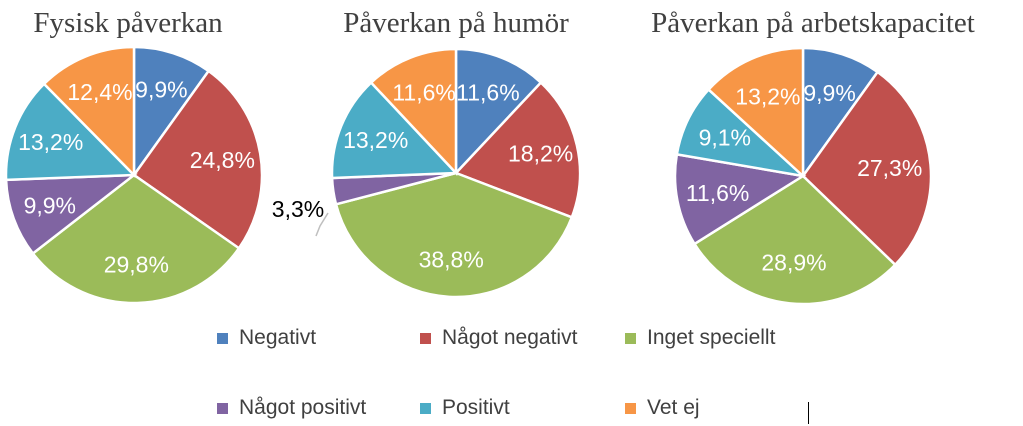 The height and width of the screenshot is (426, 1023). What do you see at coordinates (298, 209) in the screenshot?
I see `data-label-nagot-positivt: 3,3%` at bounding box center [298, 209].